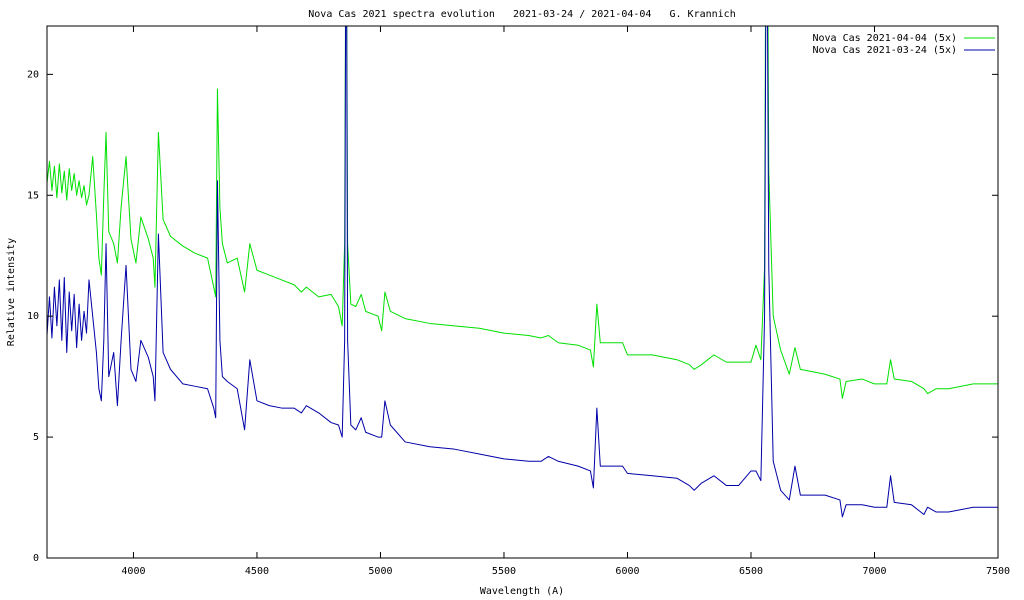 The width and height of the screenshot is (1024, 600). What do you see at coordinates (627, 571) in the screenshot?
I see `x-tick-label: 6000` at bounding box center [627, 571].